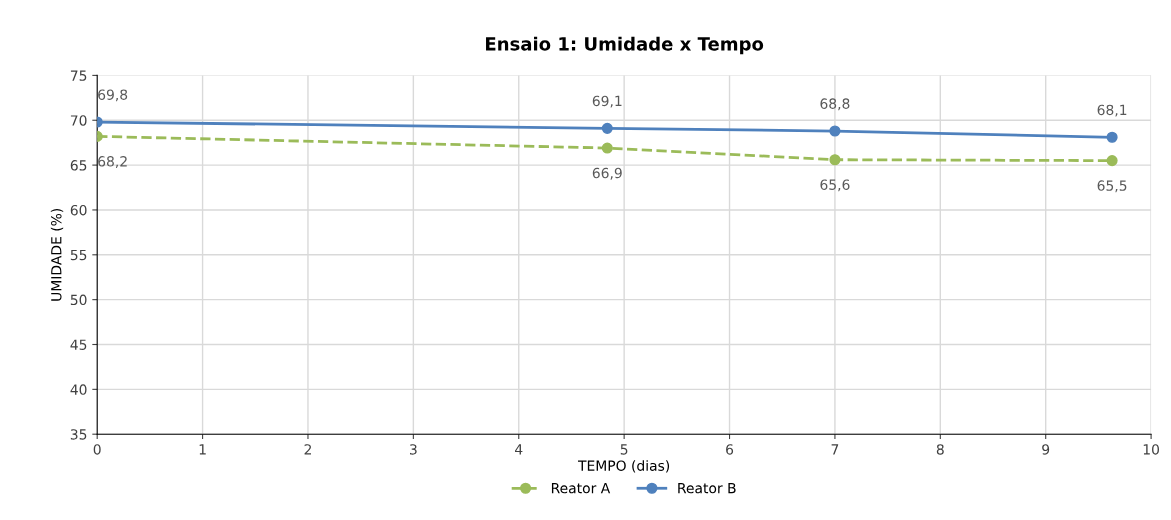 This screenshot has height=520, width=1171. What do you see at coordinates (835, 104) in the screenshot?
I see `data-label: 68,8` at bounding box center [835, 104].